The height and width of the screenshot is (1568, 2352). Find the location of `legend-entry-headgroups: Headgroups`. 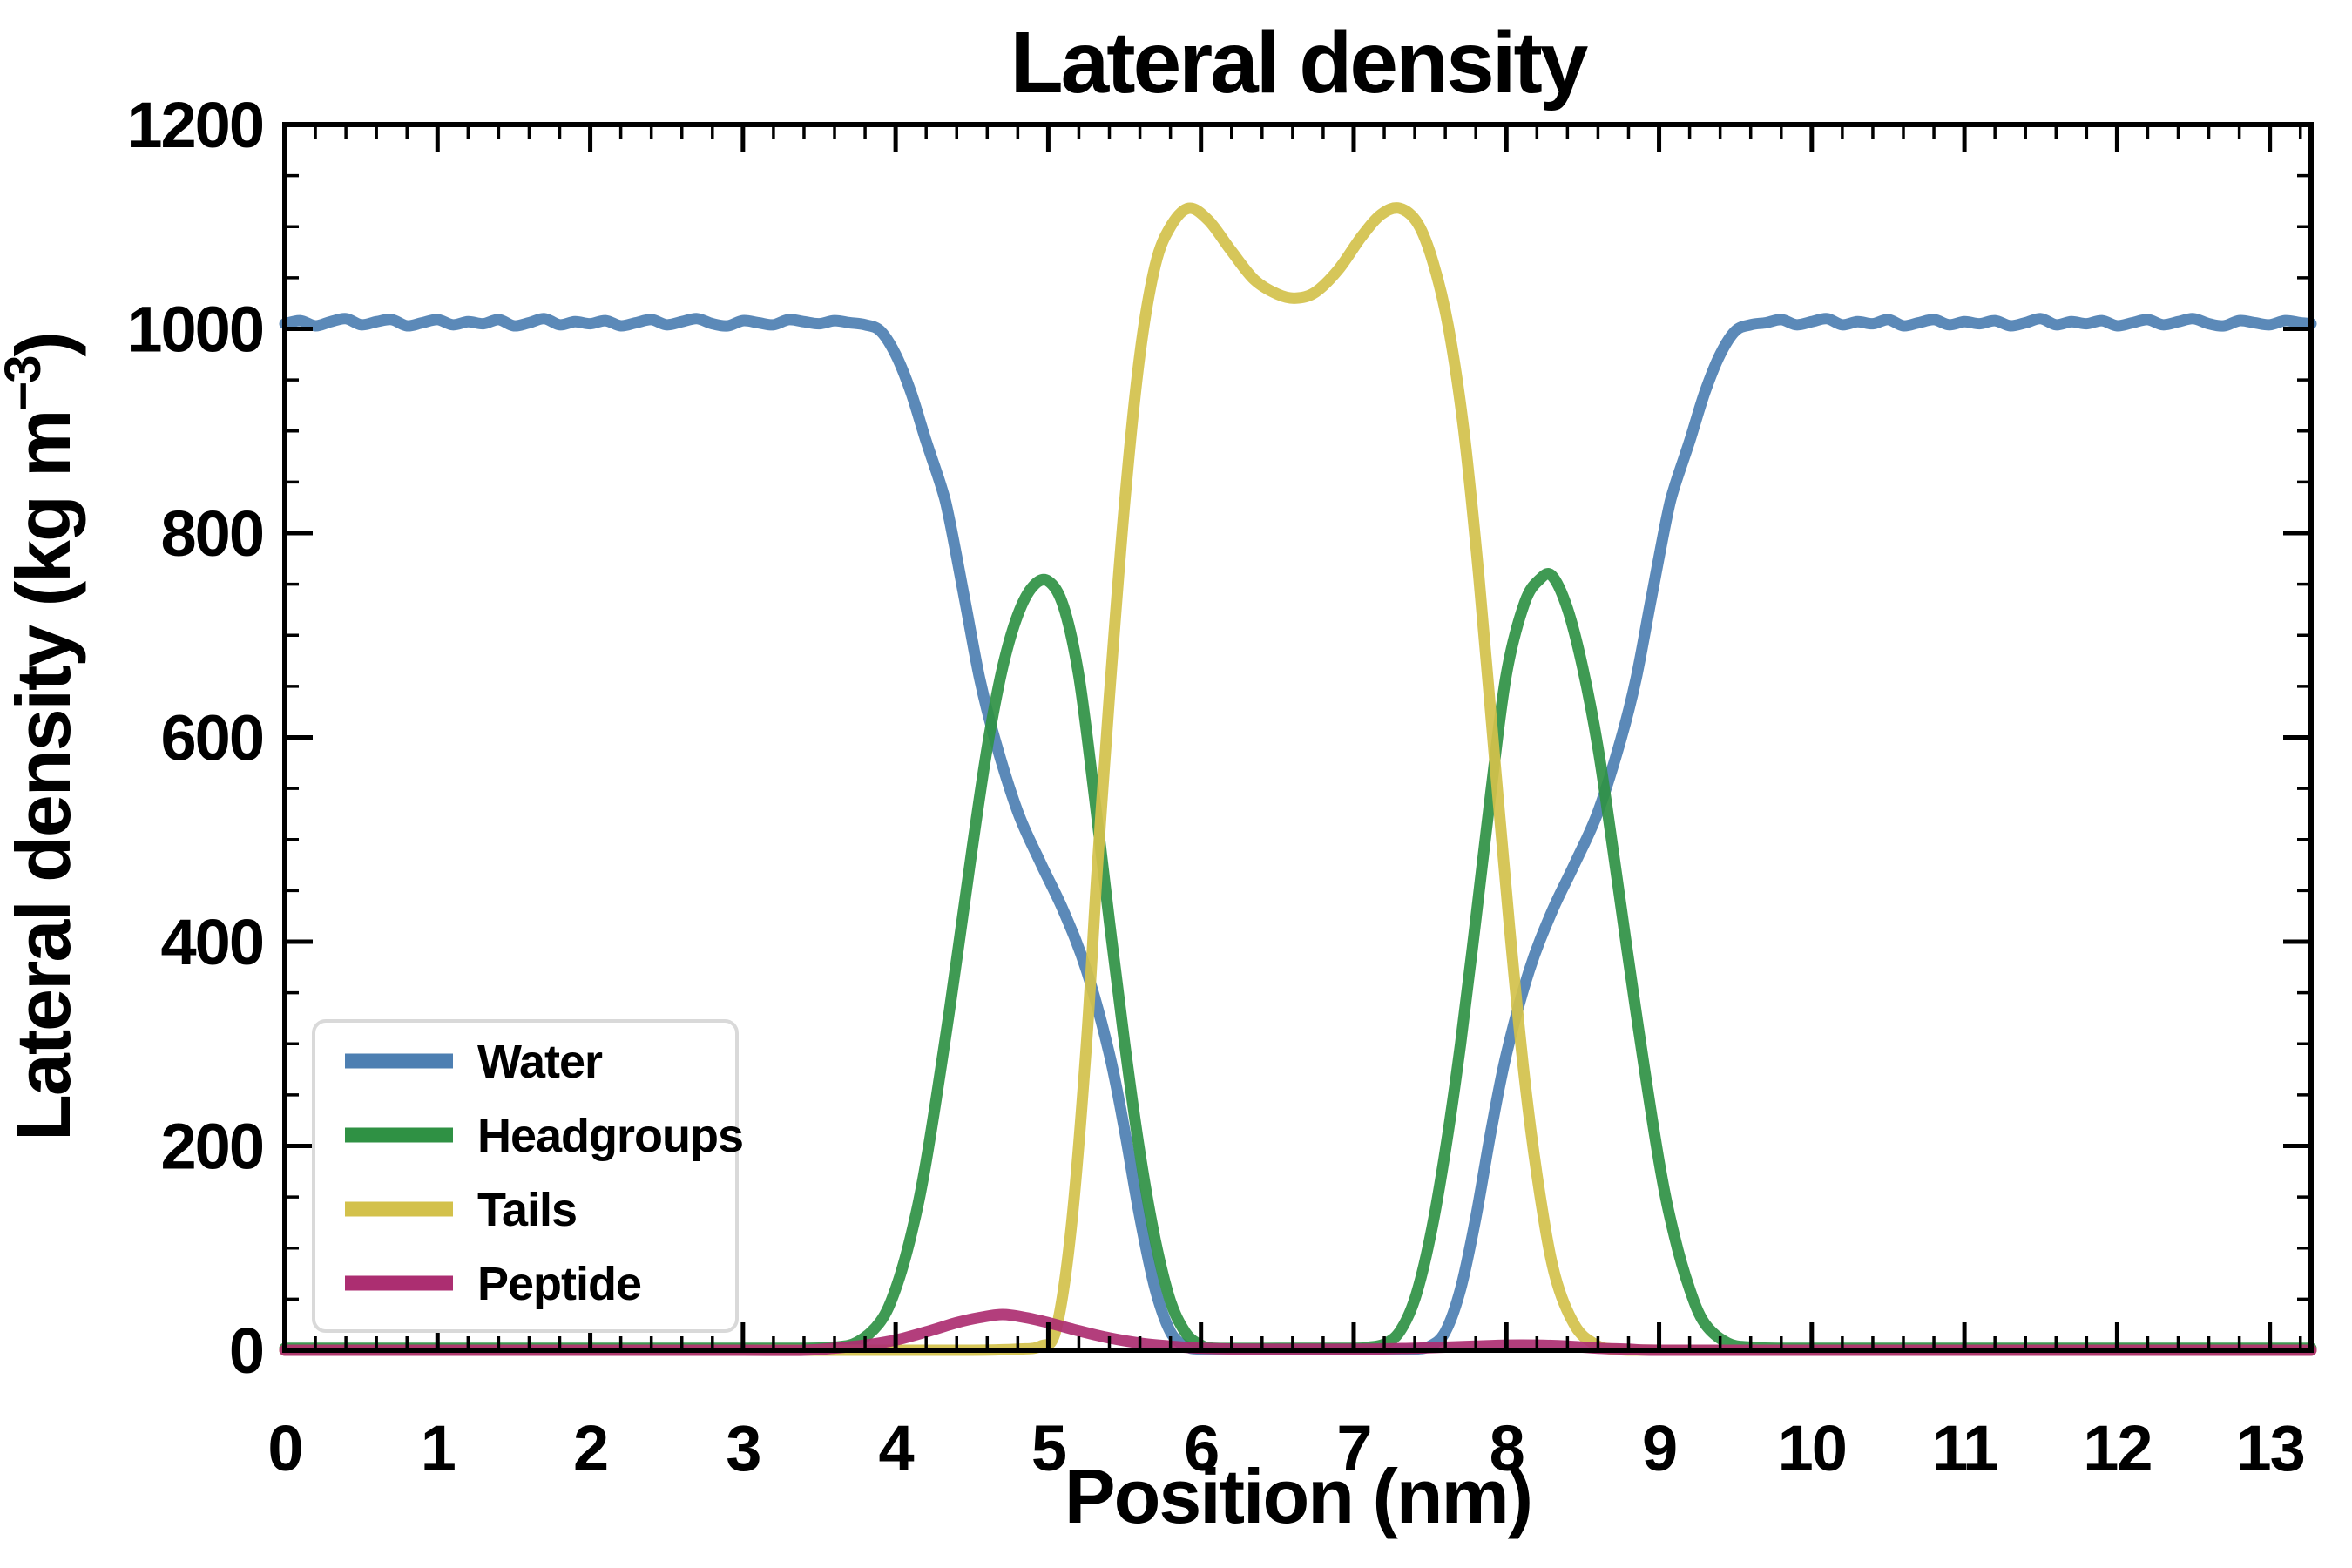

legend-entry-headgroups: Headgroups is located at coordinates (544, 1136).